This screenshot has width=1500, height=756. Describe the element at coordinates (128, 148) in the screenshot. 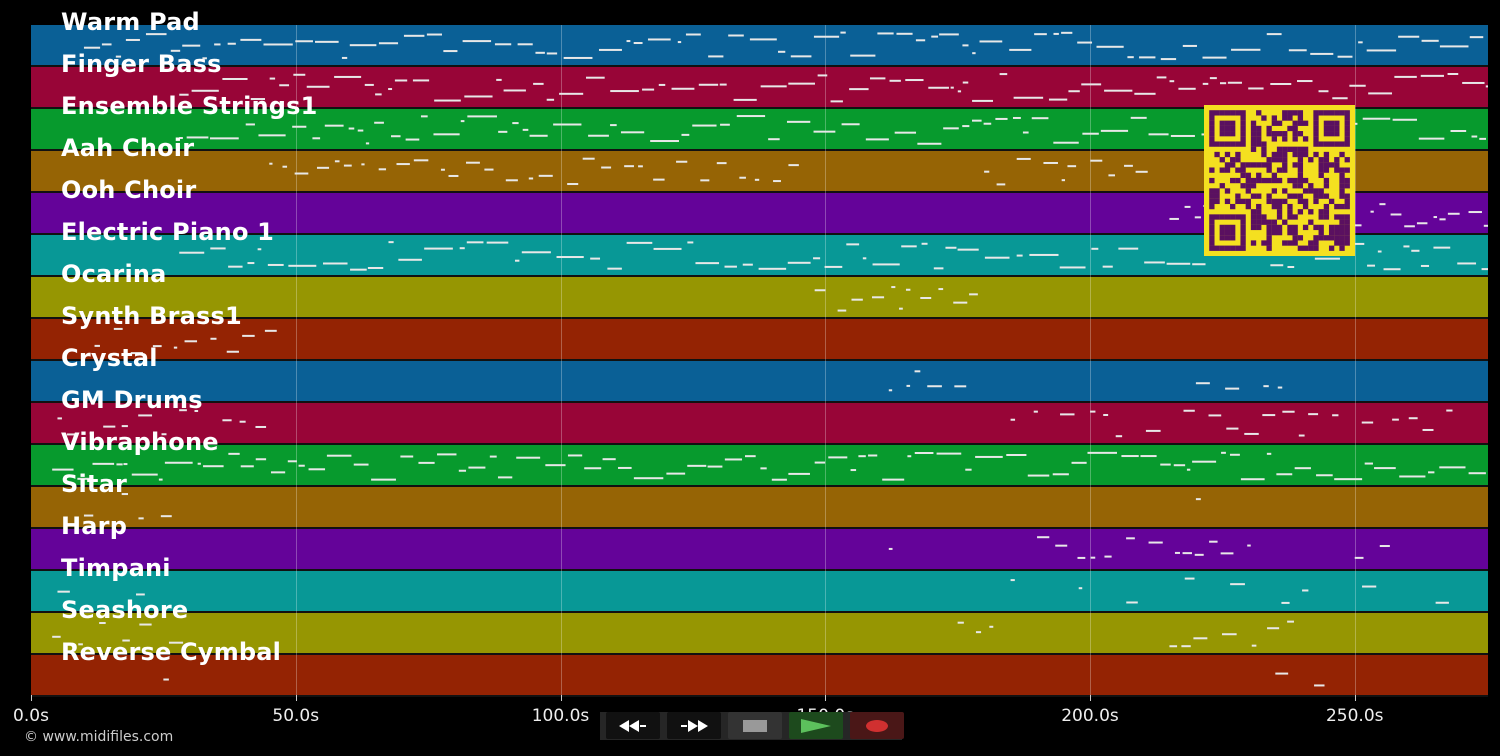

I see `track-label: Aah Choir` at that location.